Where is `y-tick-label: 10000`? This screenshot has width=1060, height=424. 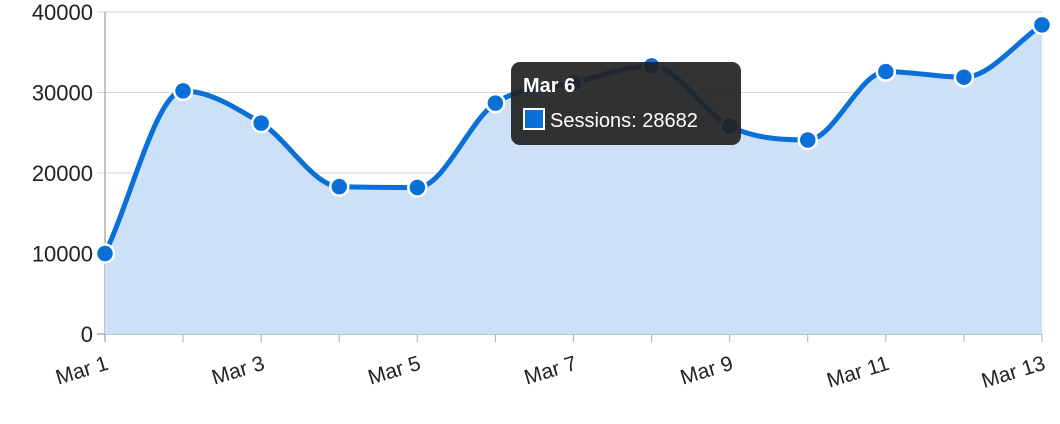
y-tick-label: 10000 is located at coordinates (62, 254).